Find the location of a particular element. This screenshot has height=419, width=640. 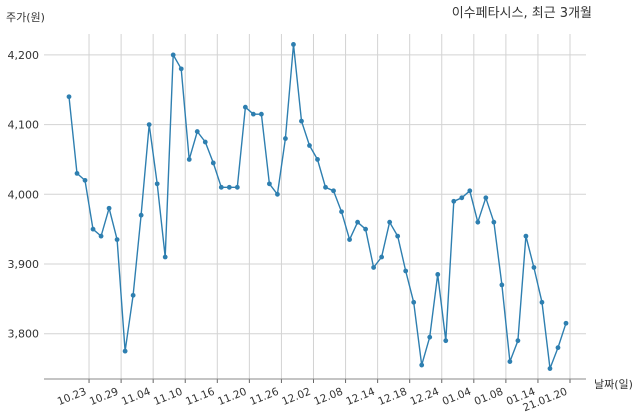

x-tick-label: 12.08 is located at coordinates (328, 397).